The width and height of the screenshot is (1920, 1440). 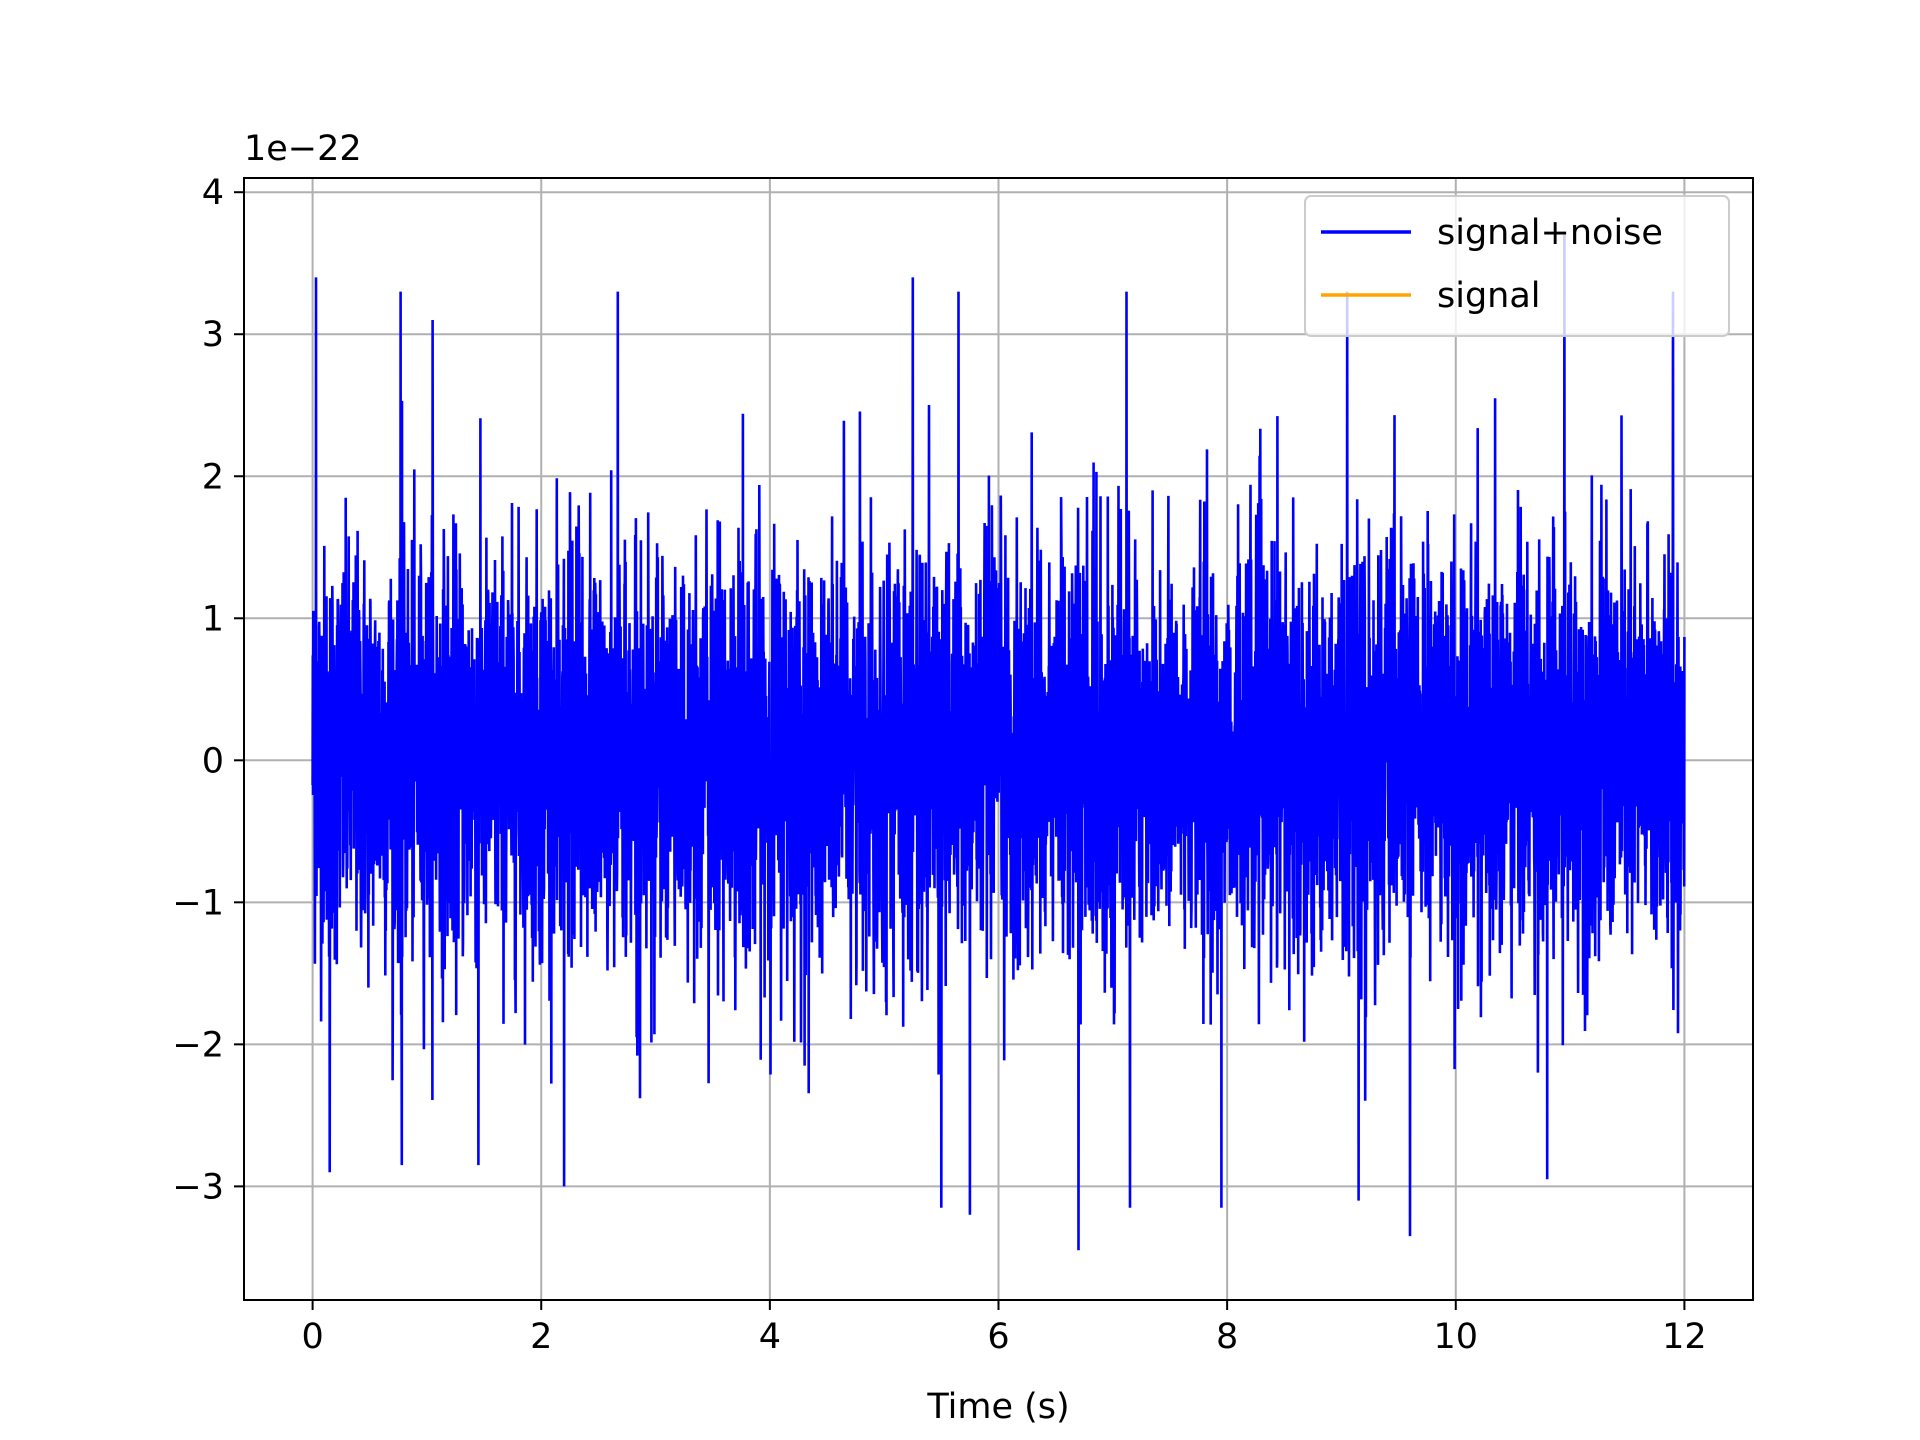 What do you see at coordinates (213, 477) in the screenshot?
I see `y-tick-label: 2` at bounding box center [213, 477].